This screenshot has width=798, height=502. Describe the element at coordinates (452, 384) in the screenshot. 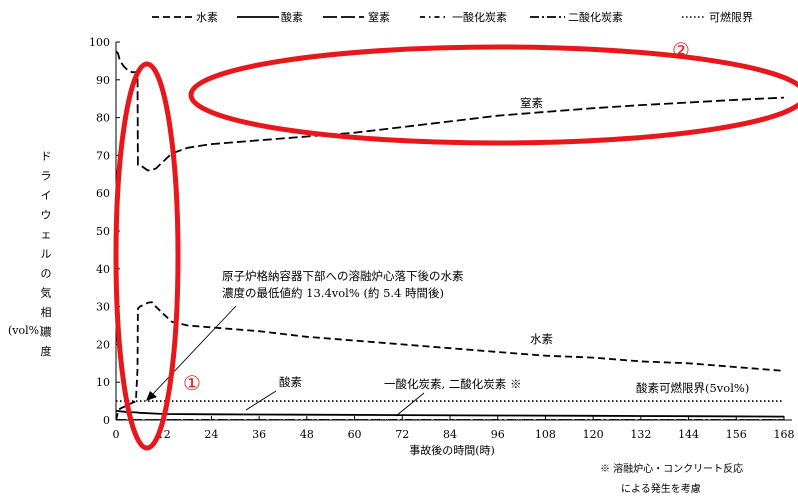

I see `co-co2-series-label: 一酸化炭素, 二酸化炭素 ※` at that location.